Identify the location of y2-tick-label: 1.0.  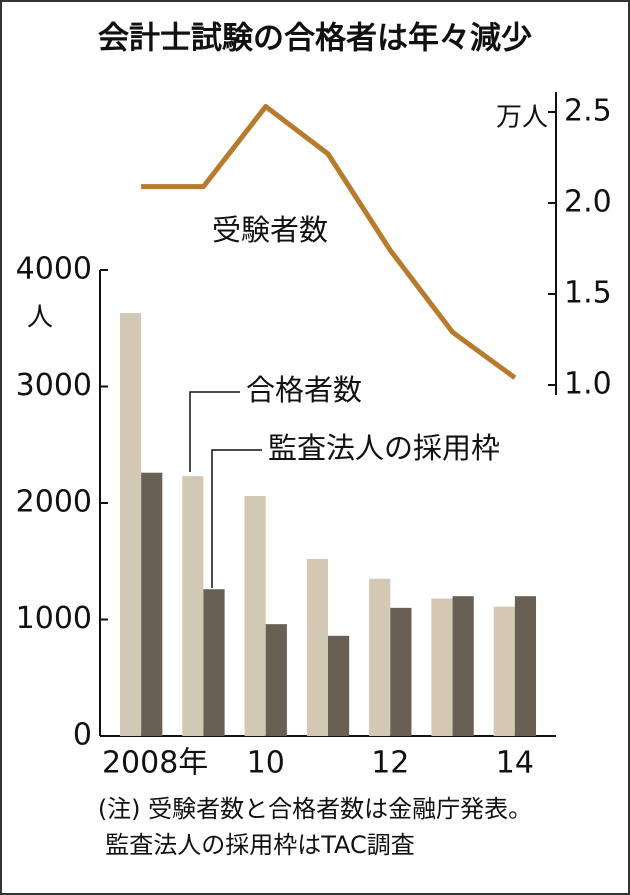
(588, 384).